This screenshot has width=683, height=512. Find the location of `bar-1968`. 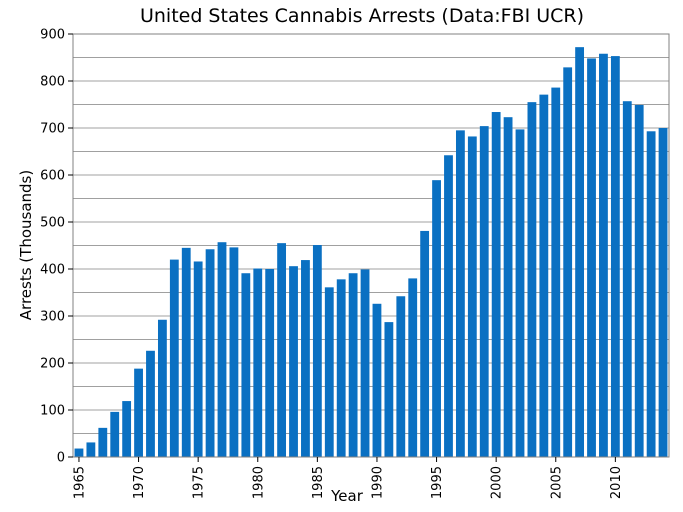

bar-1968 is located at coordinates (115, 434).